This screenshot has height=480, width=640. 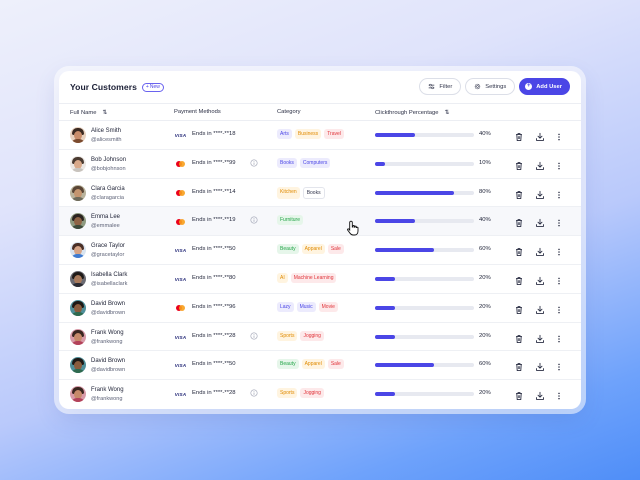 I want to click on category-tags: Beauty Apparel Sale, so click(x=310, y=249).